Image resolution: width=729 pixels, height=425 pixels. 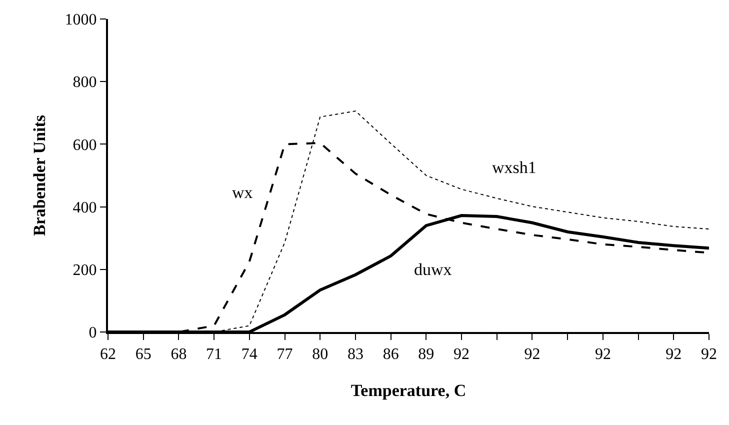 What do you see at coordinates (390, 355) in the screenshot?
I see `x-tick-label: 86` at bounding box center [390, 355].